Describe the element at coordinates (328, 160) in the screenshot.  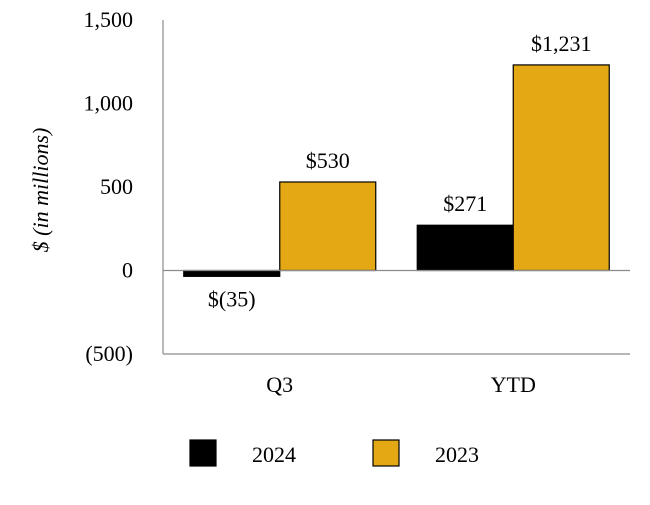
I see `data-label-2023-q3: $530` at that location.